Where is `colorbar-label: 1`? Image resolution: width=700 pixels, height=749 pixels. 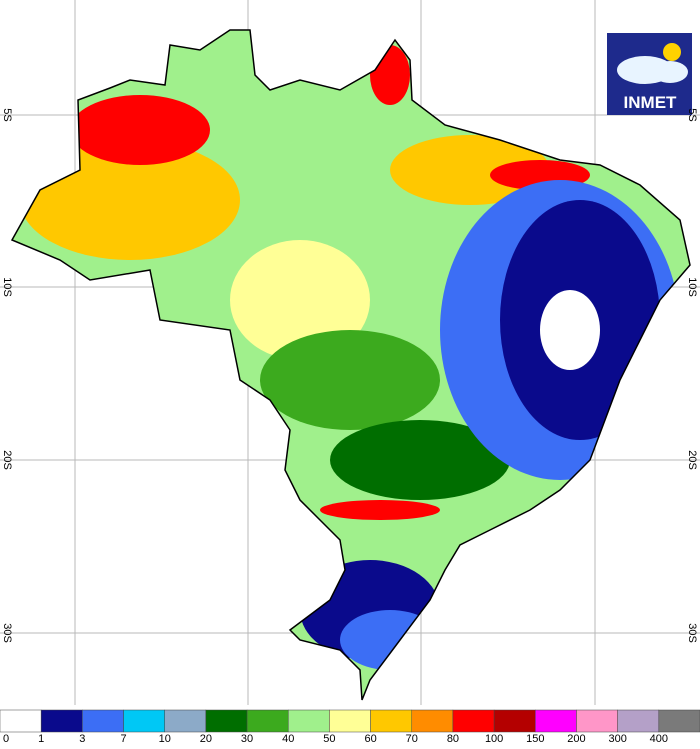
colorbar-label: 1 is located at coordinates (41, 738).